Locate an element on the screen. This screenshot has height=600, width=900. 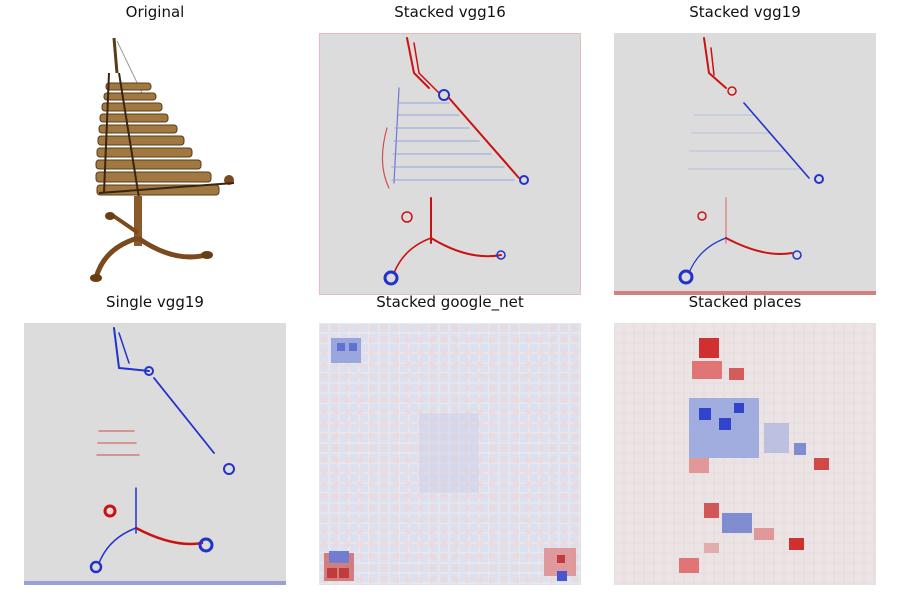
saliency-map-stacked-vgg16 is located at coordinates (450, 164).